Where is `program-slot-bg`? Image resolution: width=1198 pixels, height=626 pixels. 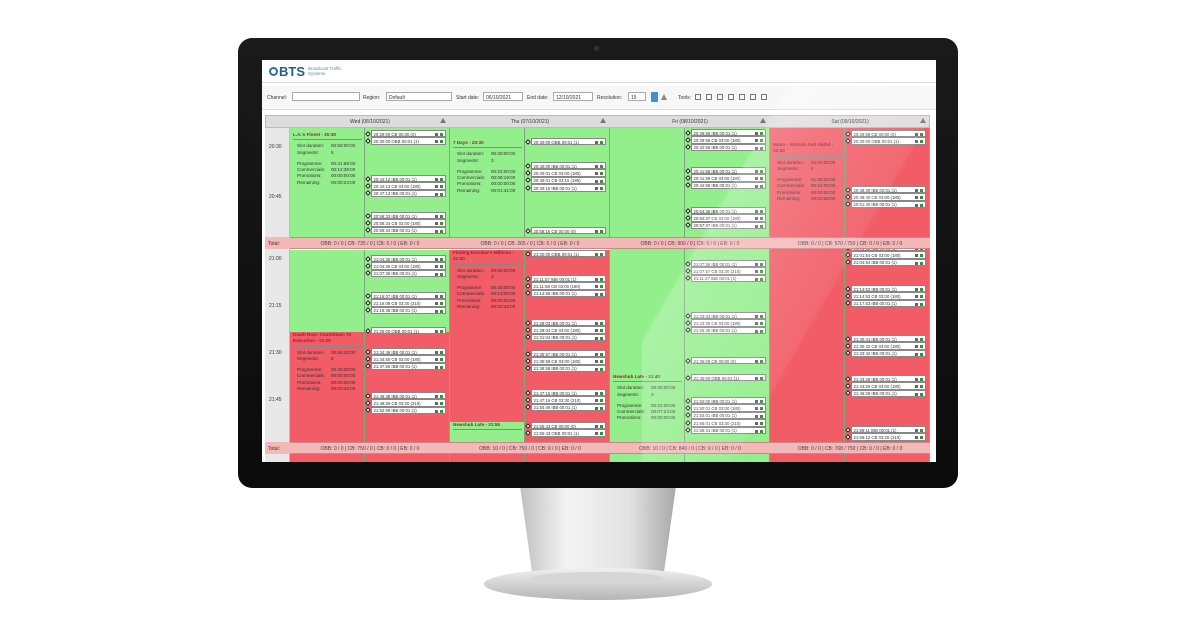 program-slot-bg is located at coordinates (487, 432).